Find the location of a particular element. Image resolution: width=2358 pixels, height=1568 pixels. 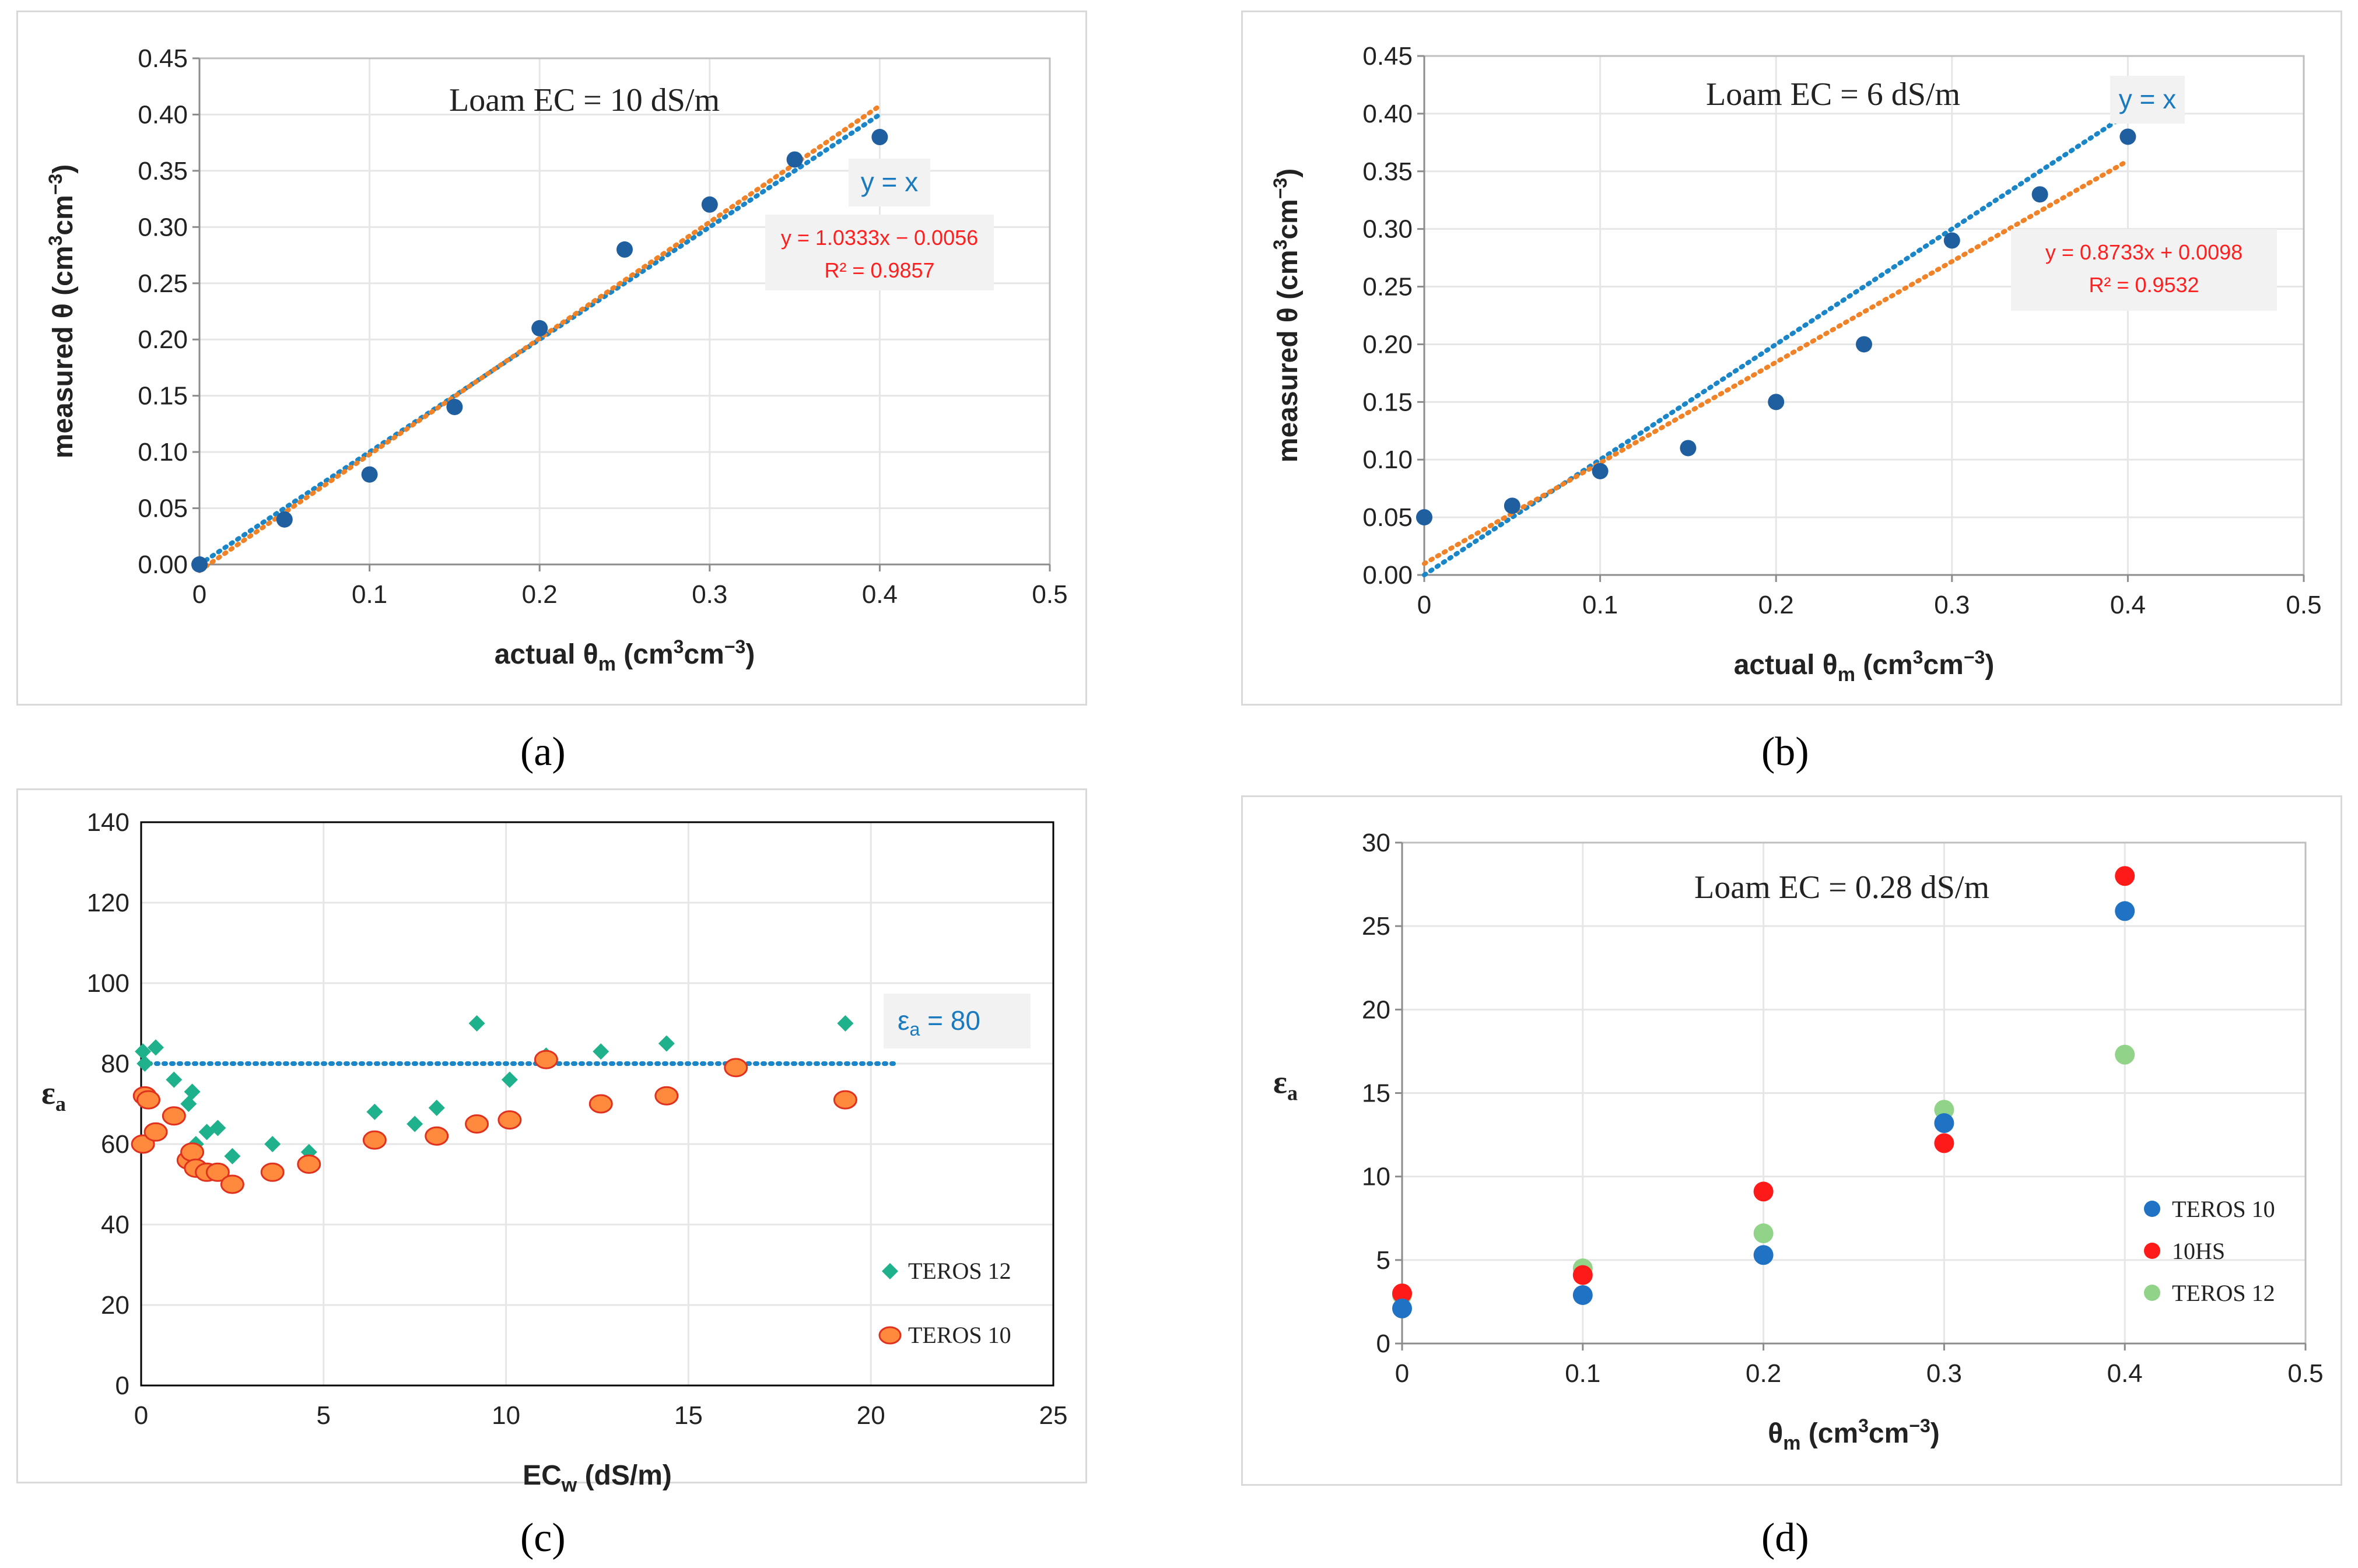

chart-b-y-tick-label: 0.15 is located at coordinates (1387, 402).